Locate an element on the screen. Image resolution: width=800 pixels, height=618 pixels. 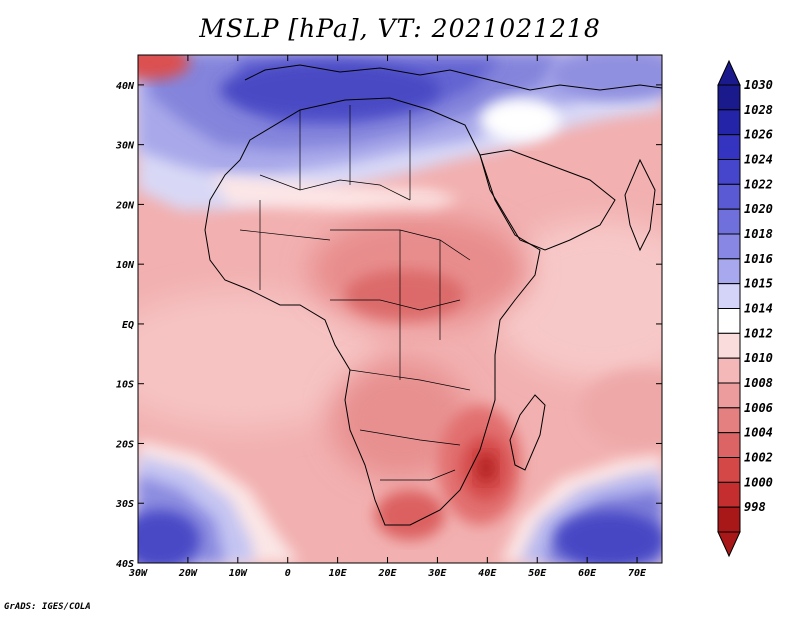
colorbar-label: 1004 is located at coordinates (758, 433).